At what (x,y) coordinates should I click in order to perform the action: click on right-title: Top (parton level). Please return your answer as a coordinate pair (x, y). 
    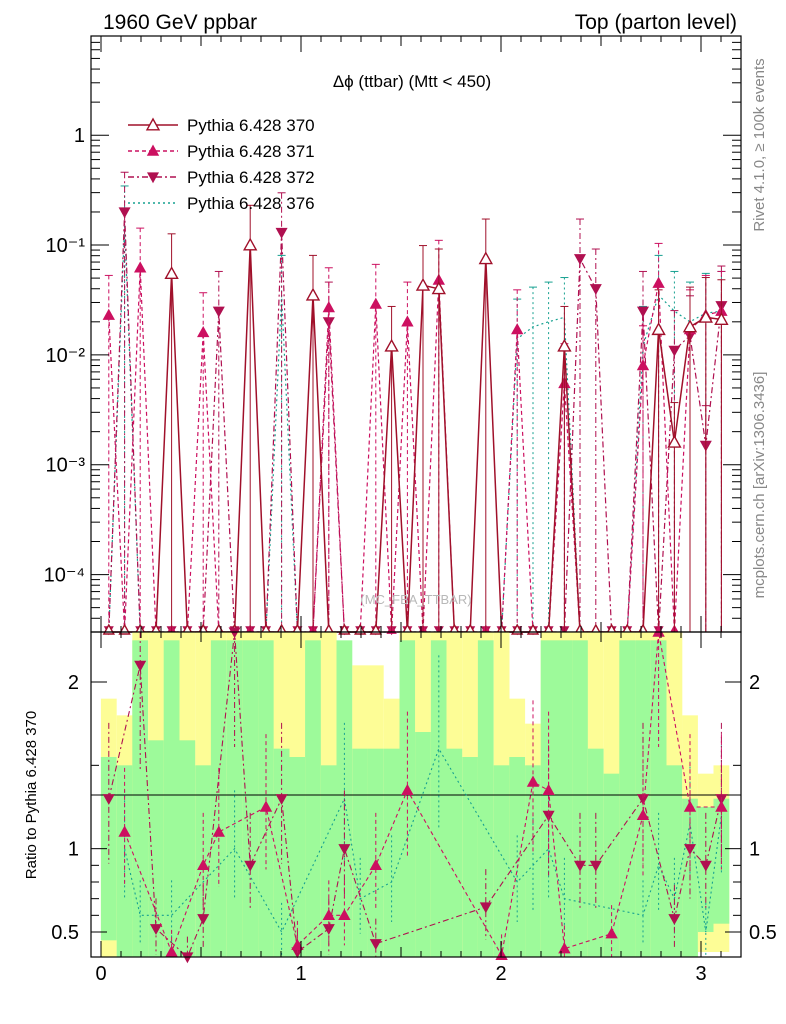
    Looking at the image, I should click on (656, 22).